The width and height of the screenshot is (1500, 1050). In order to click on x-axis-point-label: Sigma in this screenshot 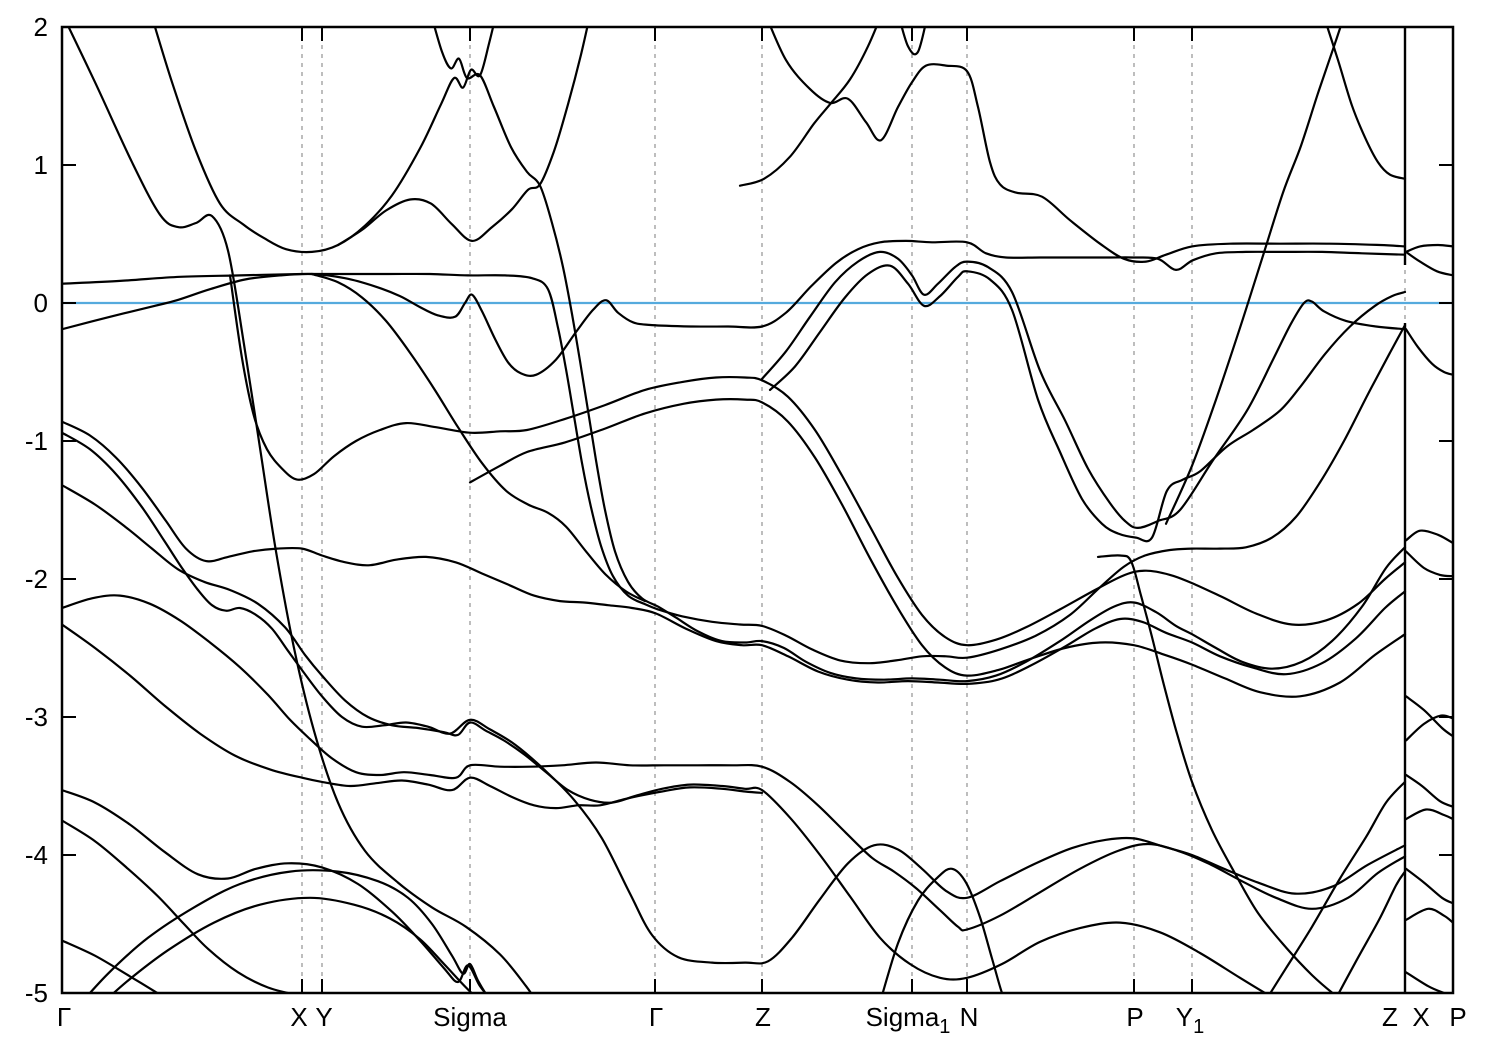, I will do `click(470, 1017)`.